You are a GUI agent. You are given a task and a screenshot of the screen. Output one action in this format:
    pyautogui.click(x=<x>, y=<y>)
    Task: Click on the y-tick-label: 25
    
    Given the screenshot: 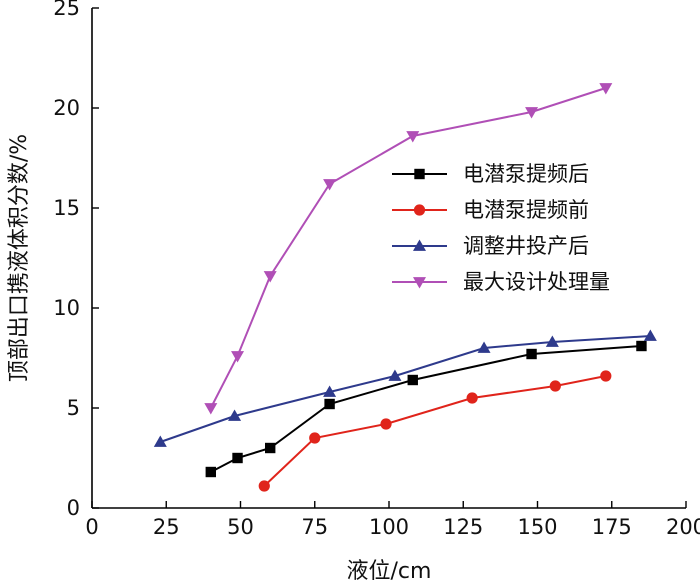 What is the action you would take?
    pyautogui.click(x=66, y=10)
    